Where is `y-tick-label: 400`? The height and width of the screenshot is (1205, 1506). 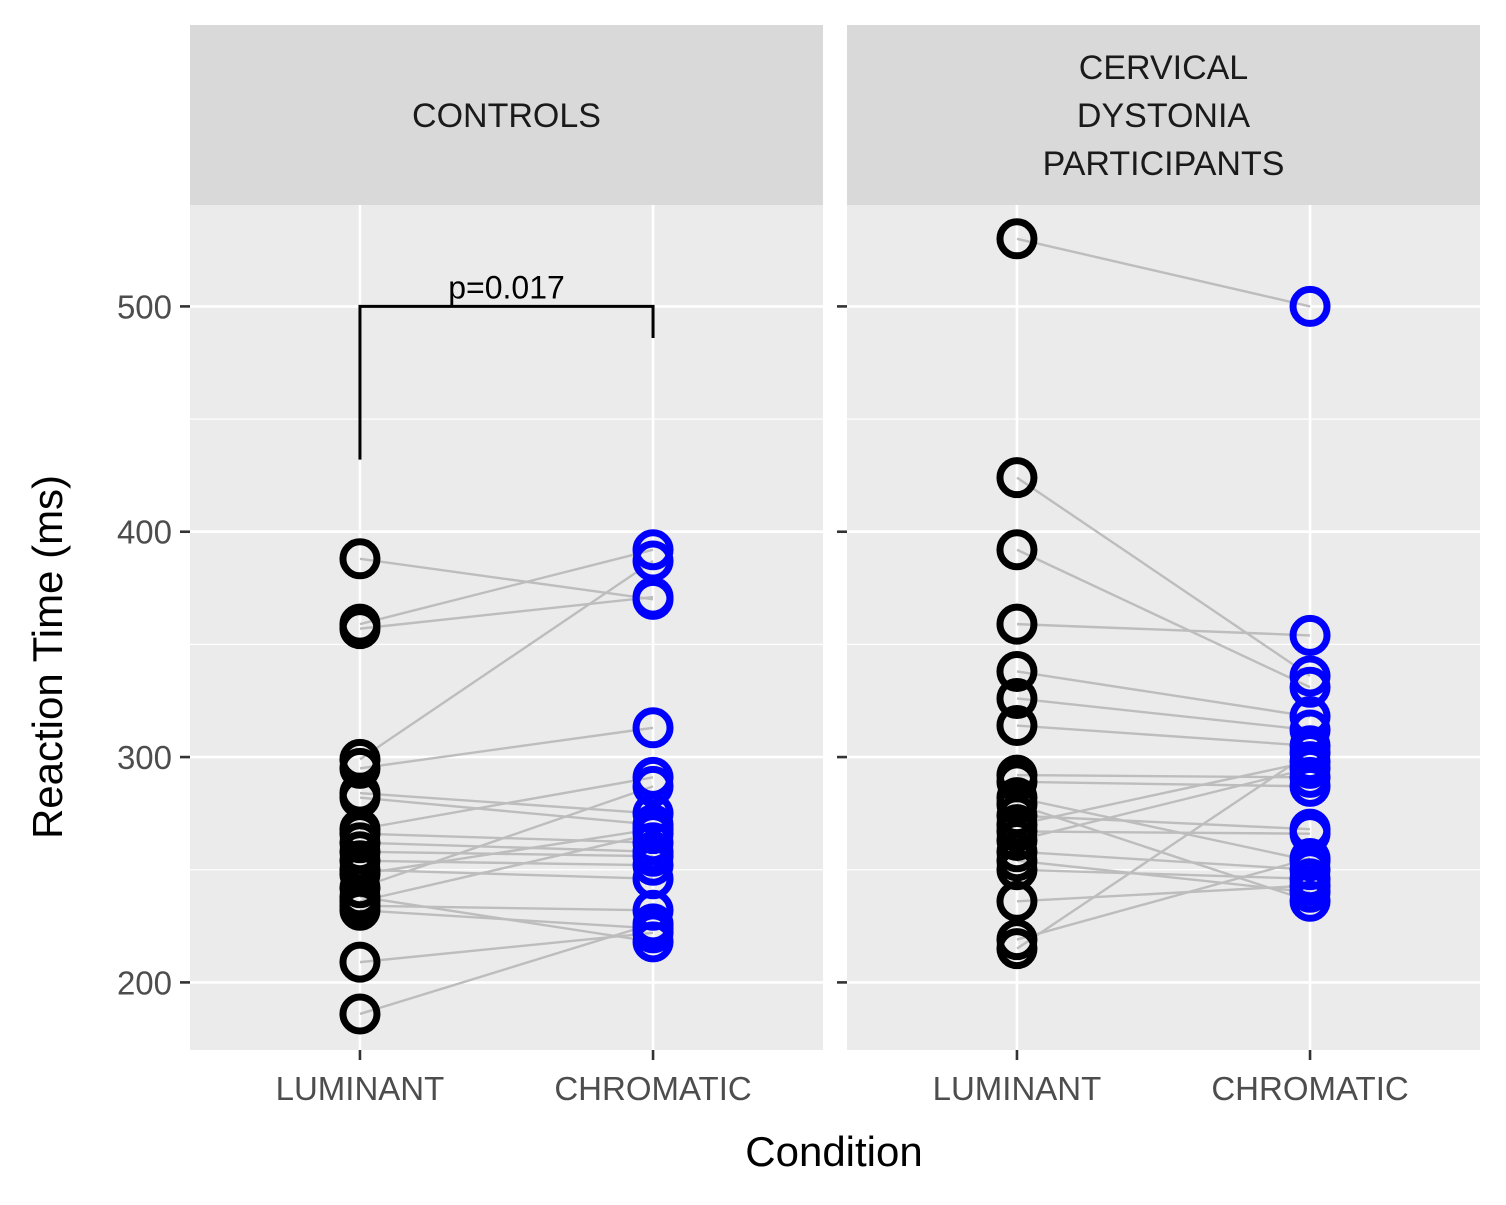
y-tick-label: 400 is located at coordinates (144, 532).